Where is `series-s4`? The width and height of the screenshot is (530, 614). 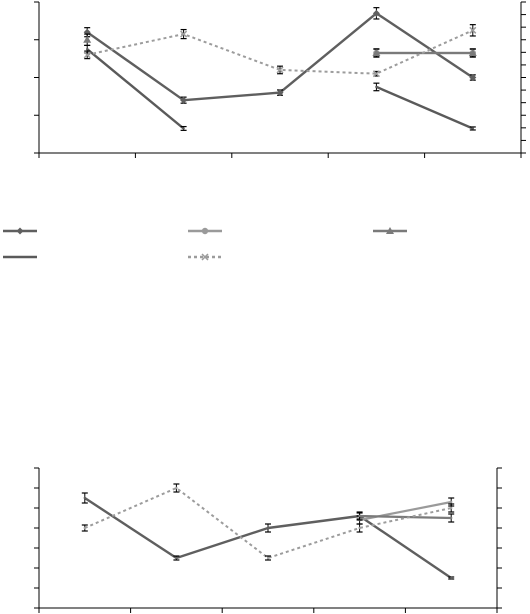 series-s4 is located at coordinates (280, 87).